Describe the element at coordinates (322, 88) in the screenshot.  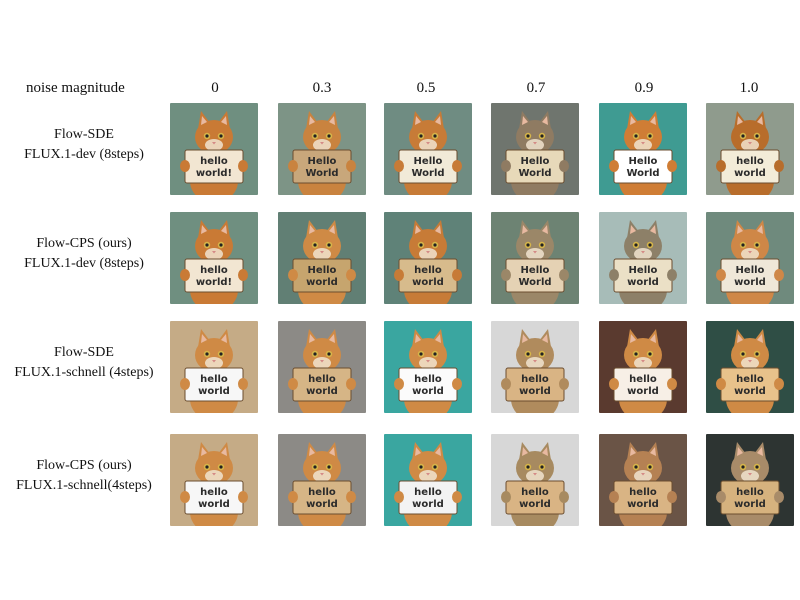
I see `col-0-3-label: 0.3` at that location.